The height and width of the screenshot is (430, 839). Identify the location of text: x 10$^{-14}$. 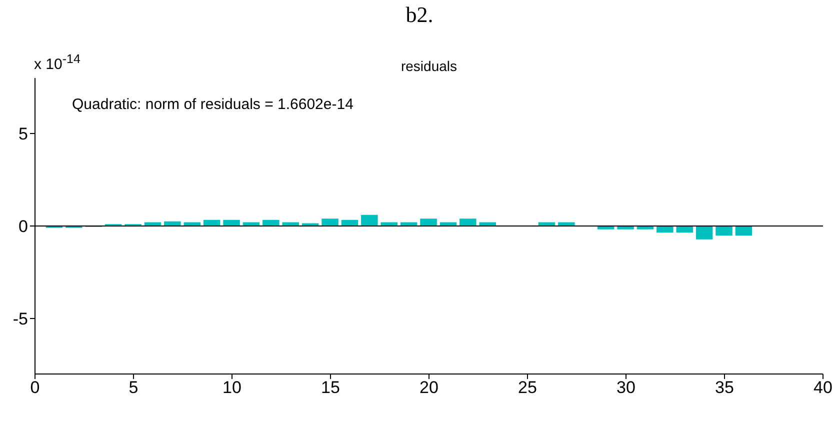
(57, 62).